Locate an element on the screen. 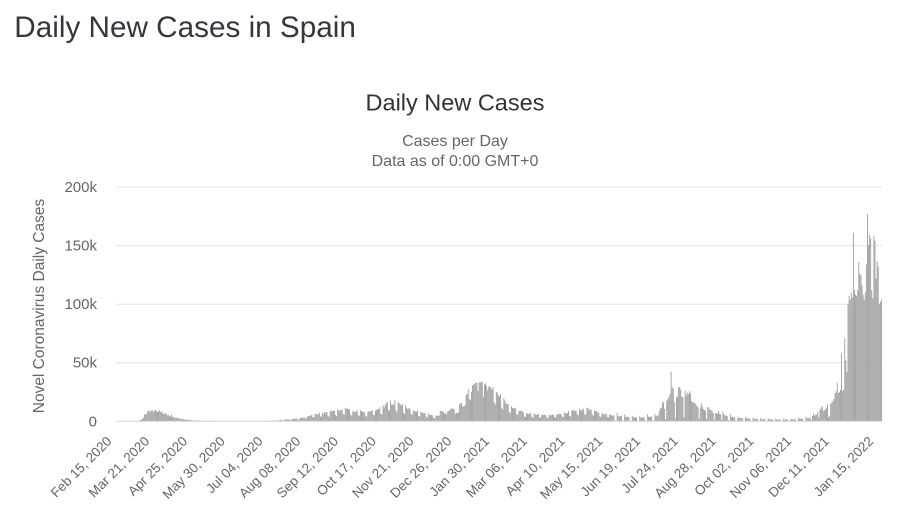 This screenshot has width=909, height=521. svg-text: 150k is located at coordinates (80, 246).